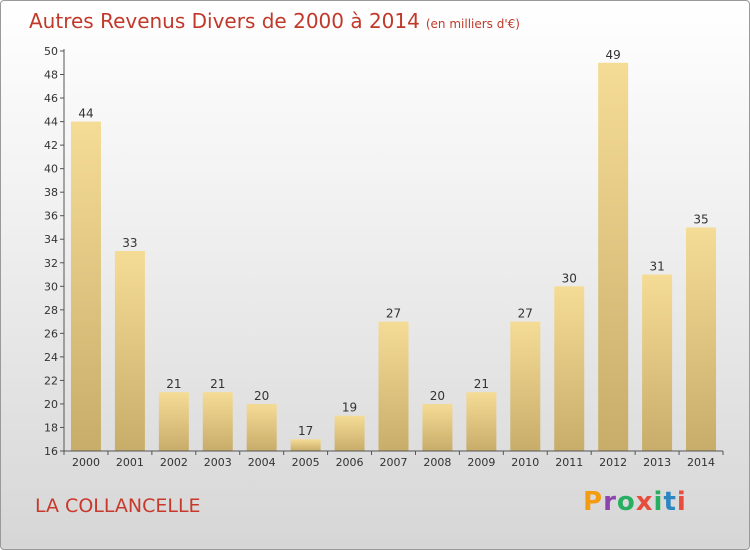  Describe the element at coordinates (349, 408) in the screenshot. I see `bar-value-label: 19` at that location.